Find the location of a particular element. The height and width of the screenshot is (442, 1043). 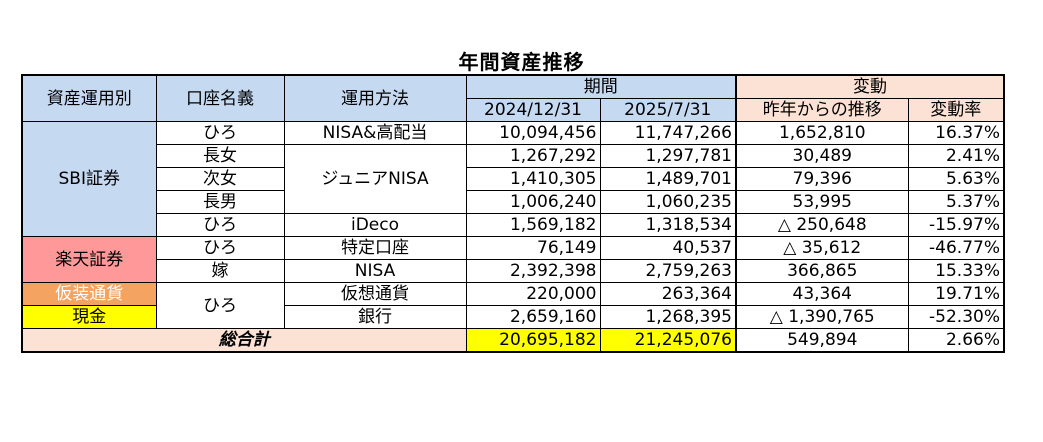

table-row: 長男 1,006,240 1,060,235 53,995 5.37% is located at coordinates (513, 202).